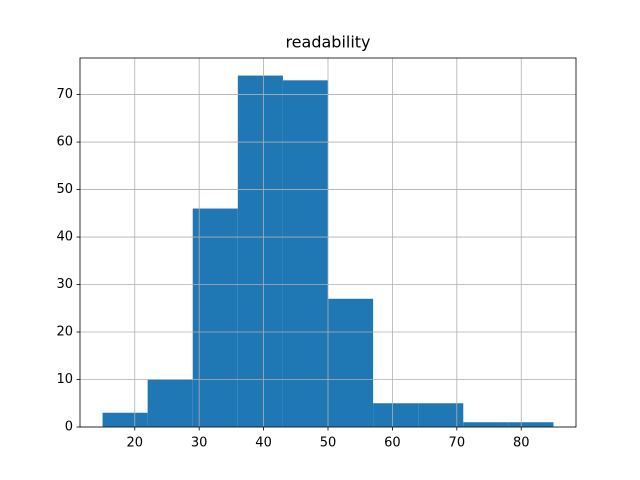  I want to click on y-tick-label: 20, so click(64, 332).